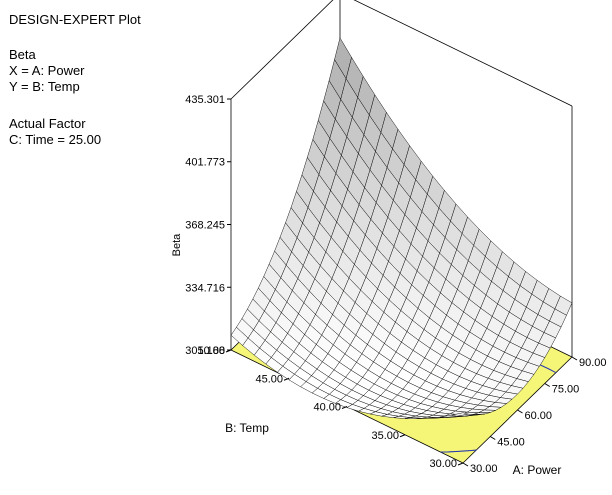 This screenshot has width=612, height=495. I want to click on y-tick-label: 45.00, so click(269, 379).